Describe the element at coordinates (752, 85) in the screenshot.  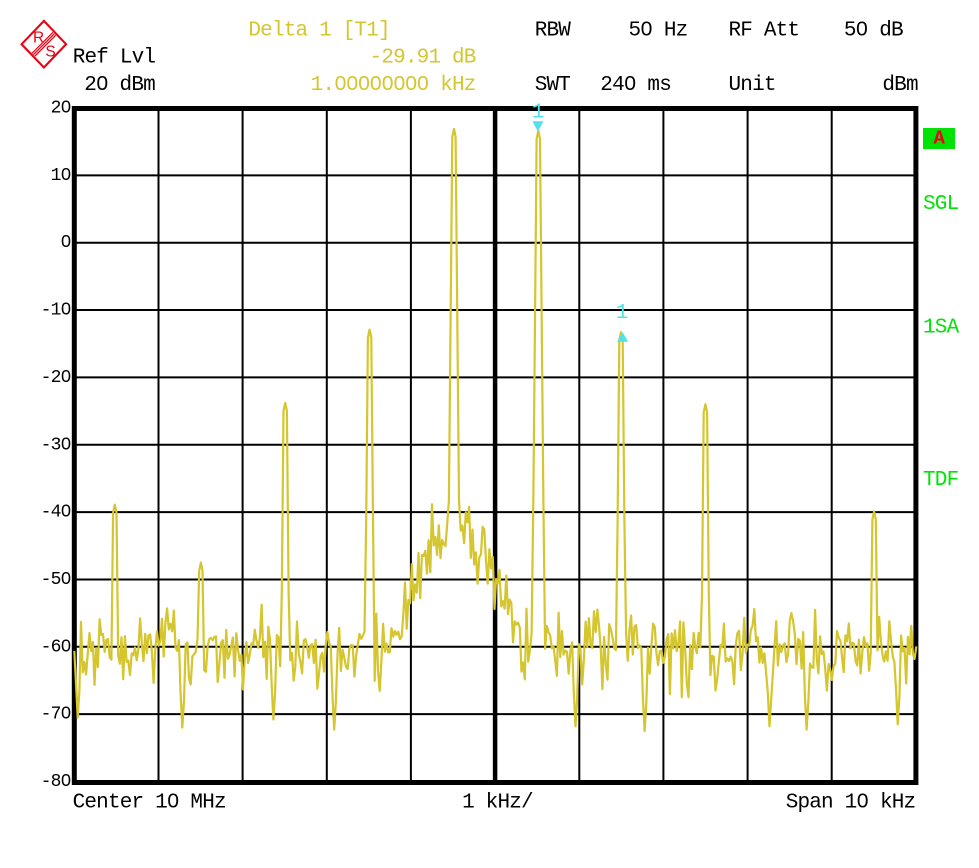
I see `svg-text: Unit` at that location.